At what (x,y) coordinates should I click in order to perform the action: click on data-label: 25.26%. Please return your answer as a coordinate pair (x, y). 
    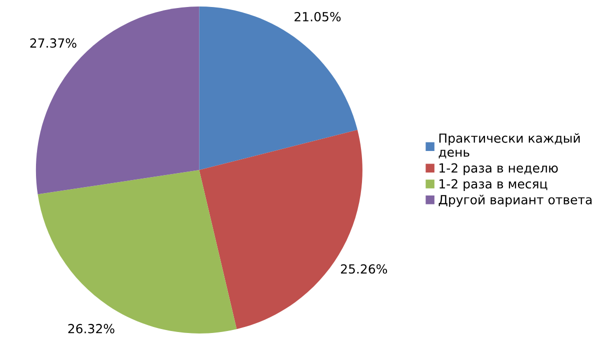
    Looking at the image, I should click on (364, 269).